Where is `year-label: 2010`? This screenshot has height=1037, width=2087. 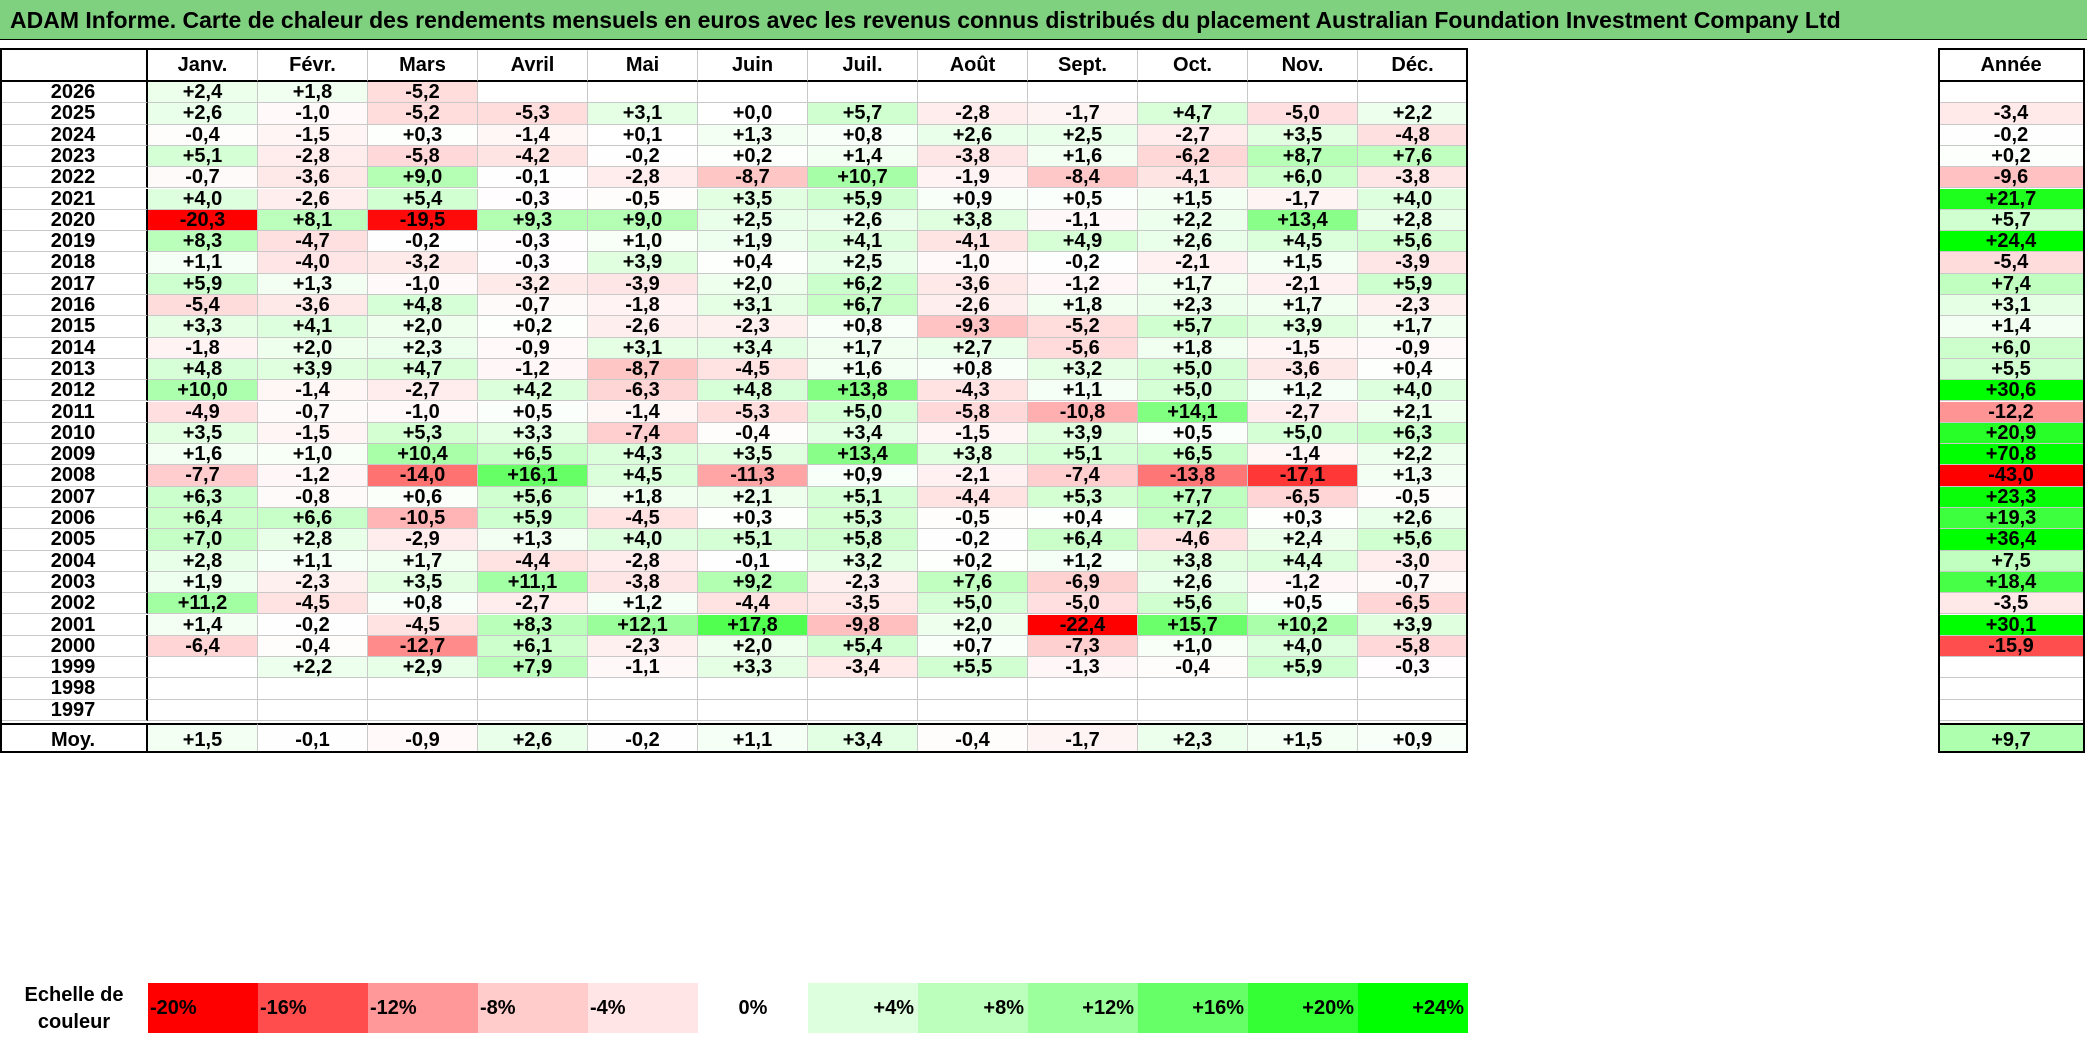 year-label: 2010 is located at coordinates (74, 433).